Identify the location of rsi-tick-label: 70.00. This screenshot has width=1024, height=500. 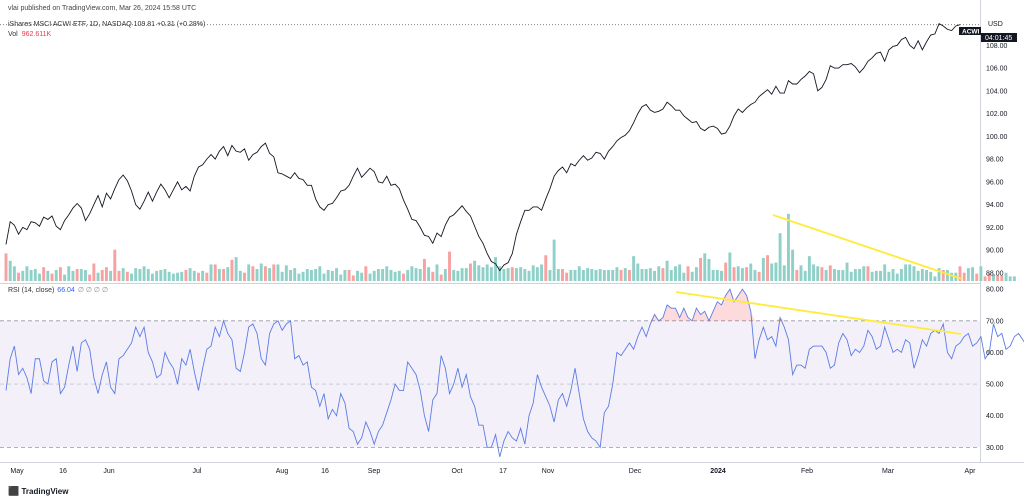
(995, 321).